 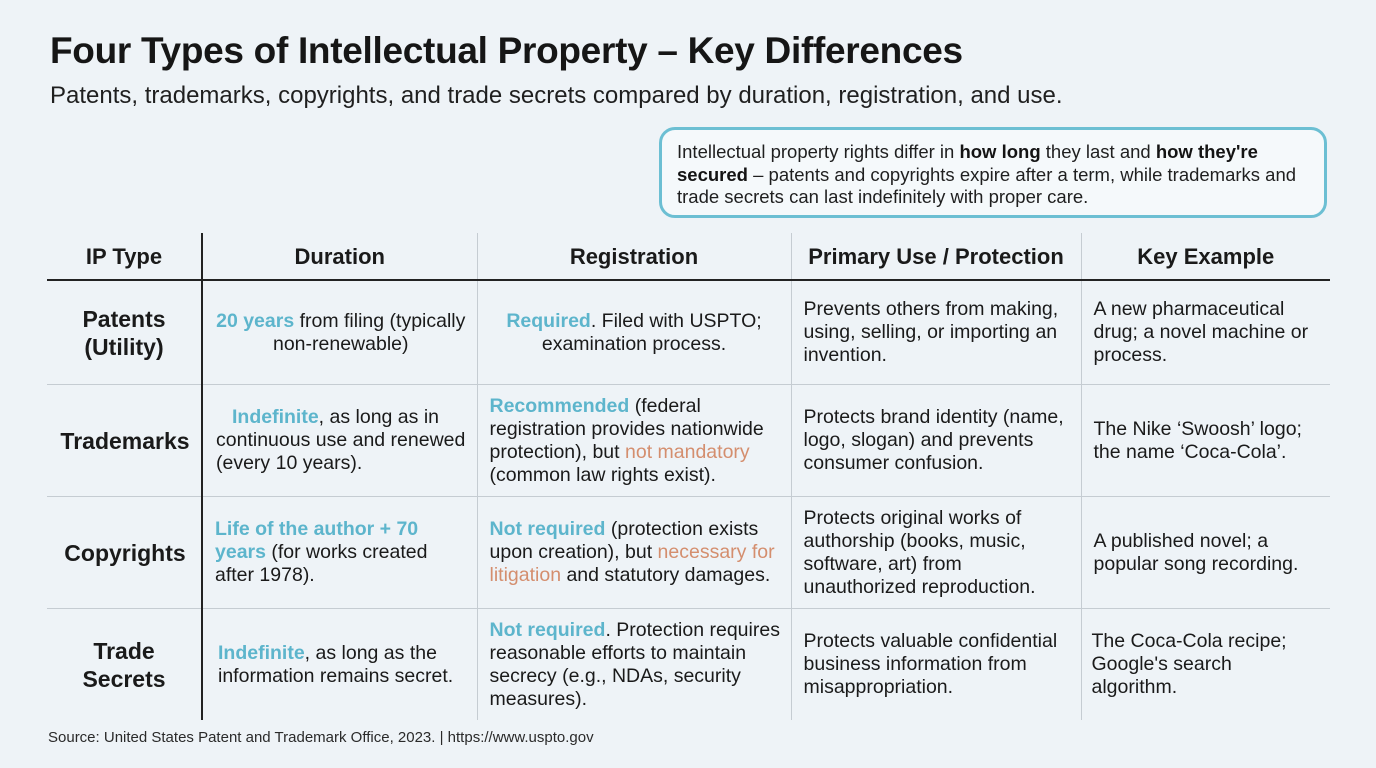 What do you see at coordinates (548, 320) in the screenshot?
I see `registration-highlight: Required` at bounding box center [548, 320].